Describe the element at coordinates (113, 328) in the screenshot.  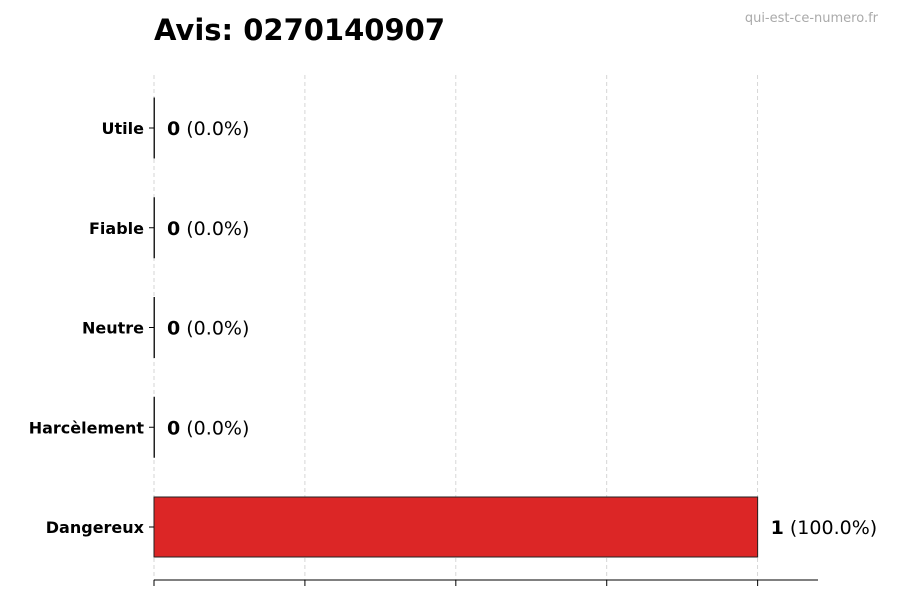
I see `category-label: Neutre` at that location.